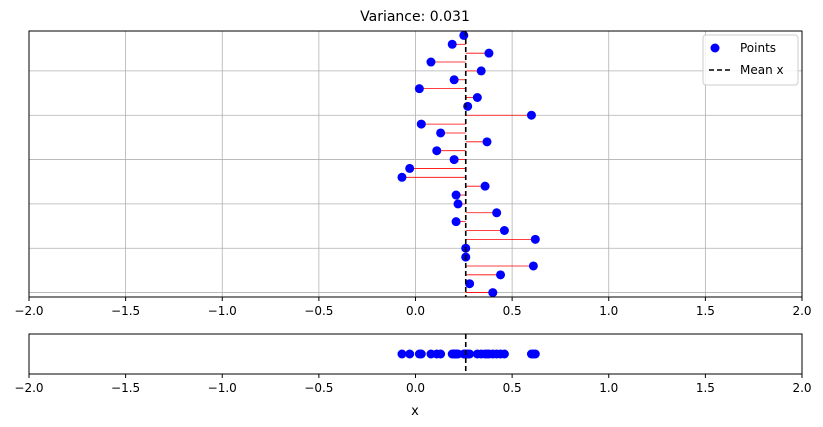 The image size is (823, 427). I want to click on chart-title: Variance: 0.031, so click(415, 17).